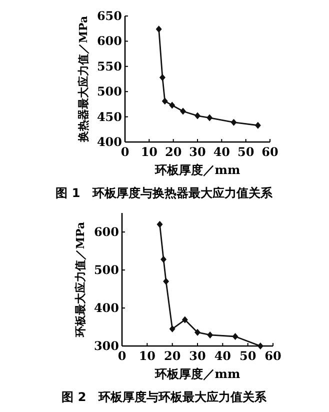 The height and width of the screenshot is (412, 329). Describe the element at coordinates (109, 66) in the screenshot. I see `y-tick-label: 550` at that location.